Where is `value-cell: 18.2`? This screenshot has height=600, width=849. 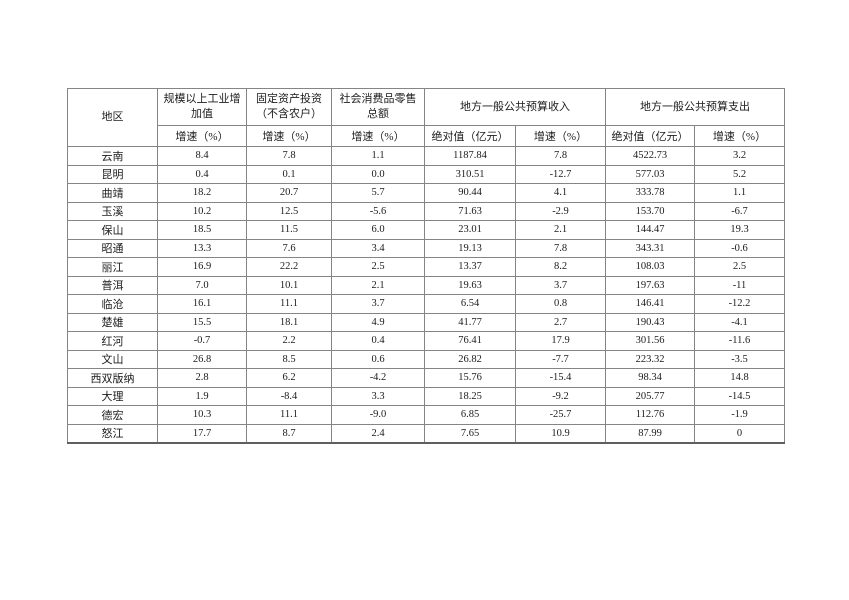 value-cell: 18.2 is located at coordinates (202, 193).